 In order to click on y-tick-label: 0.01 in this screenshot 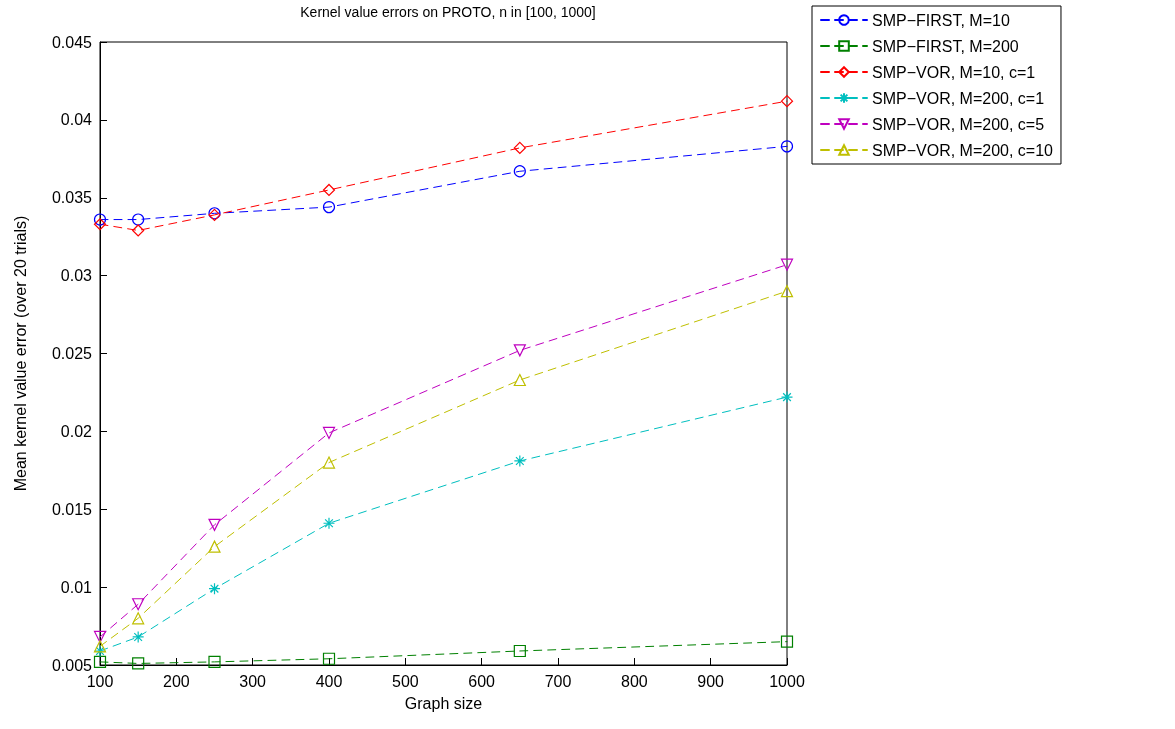, I will do `click(76, 587)`.